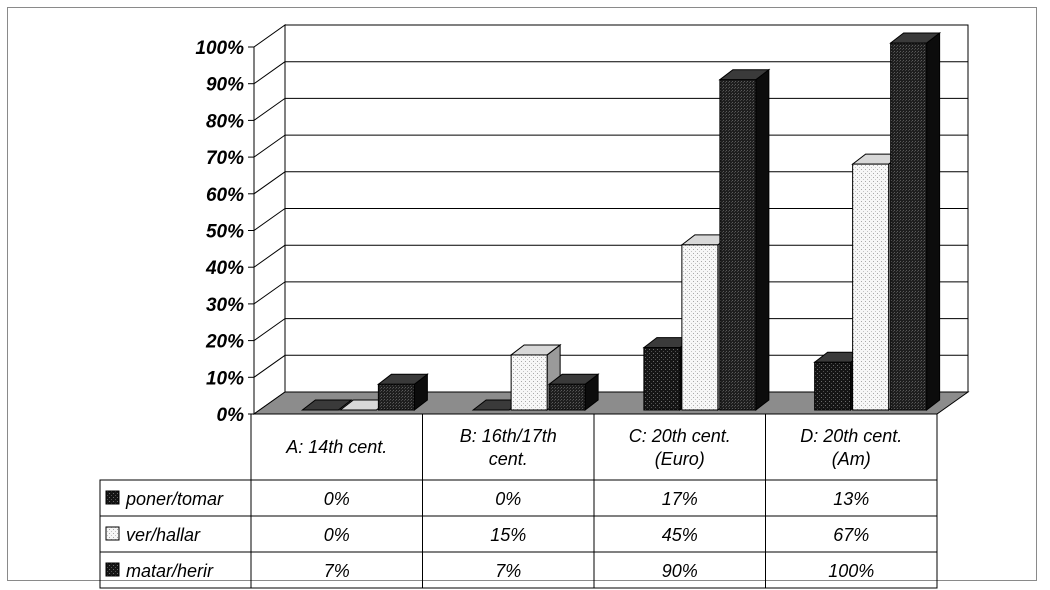 This screenshot has width=1050, height=590. I want to click on legend-key-matar-herir, so click(112, 569).